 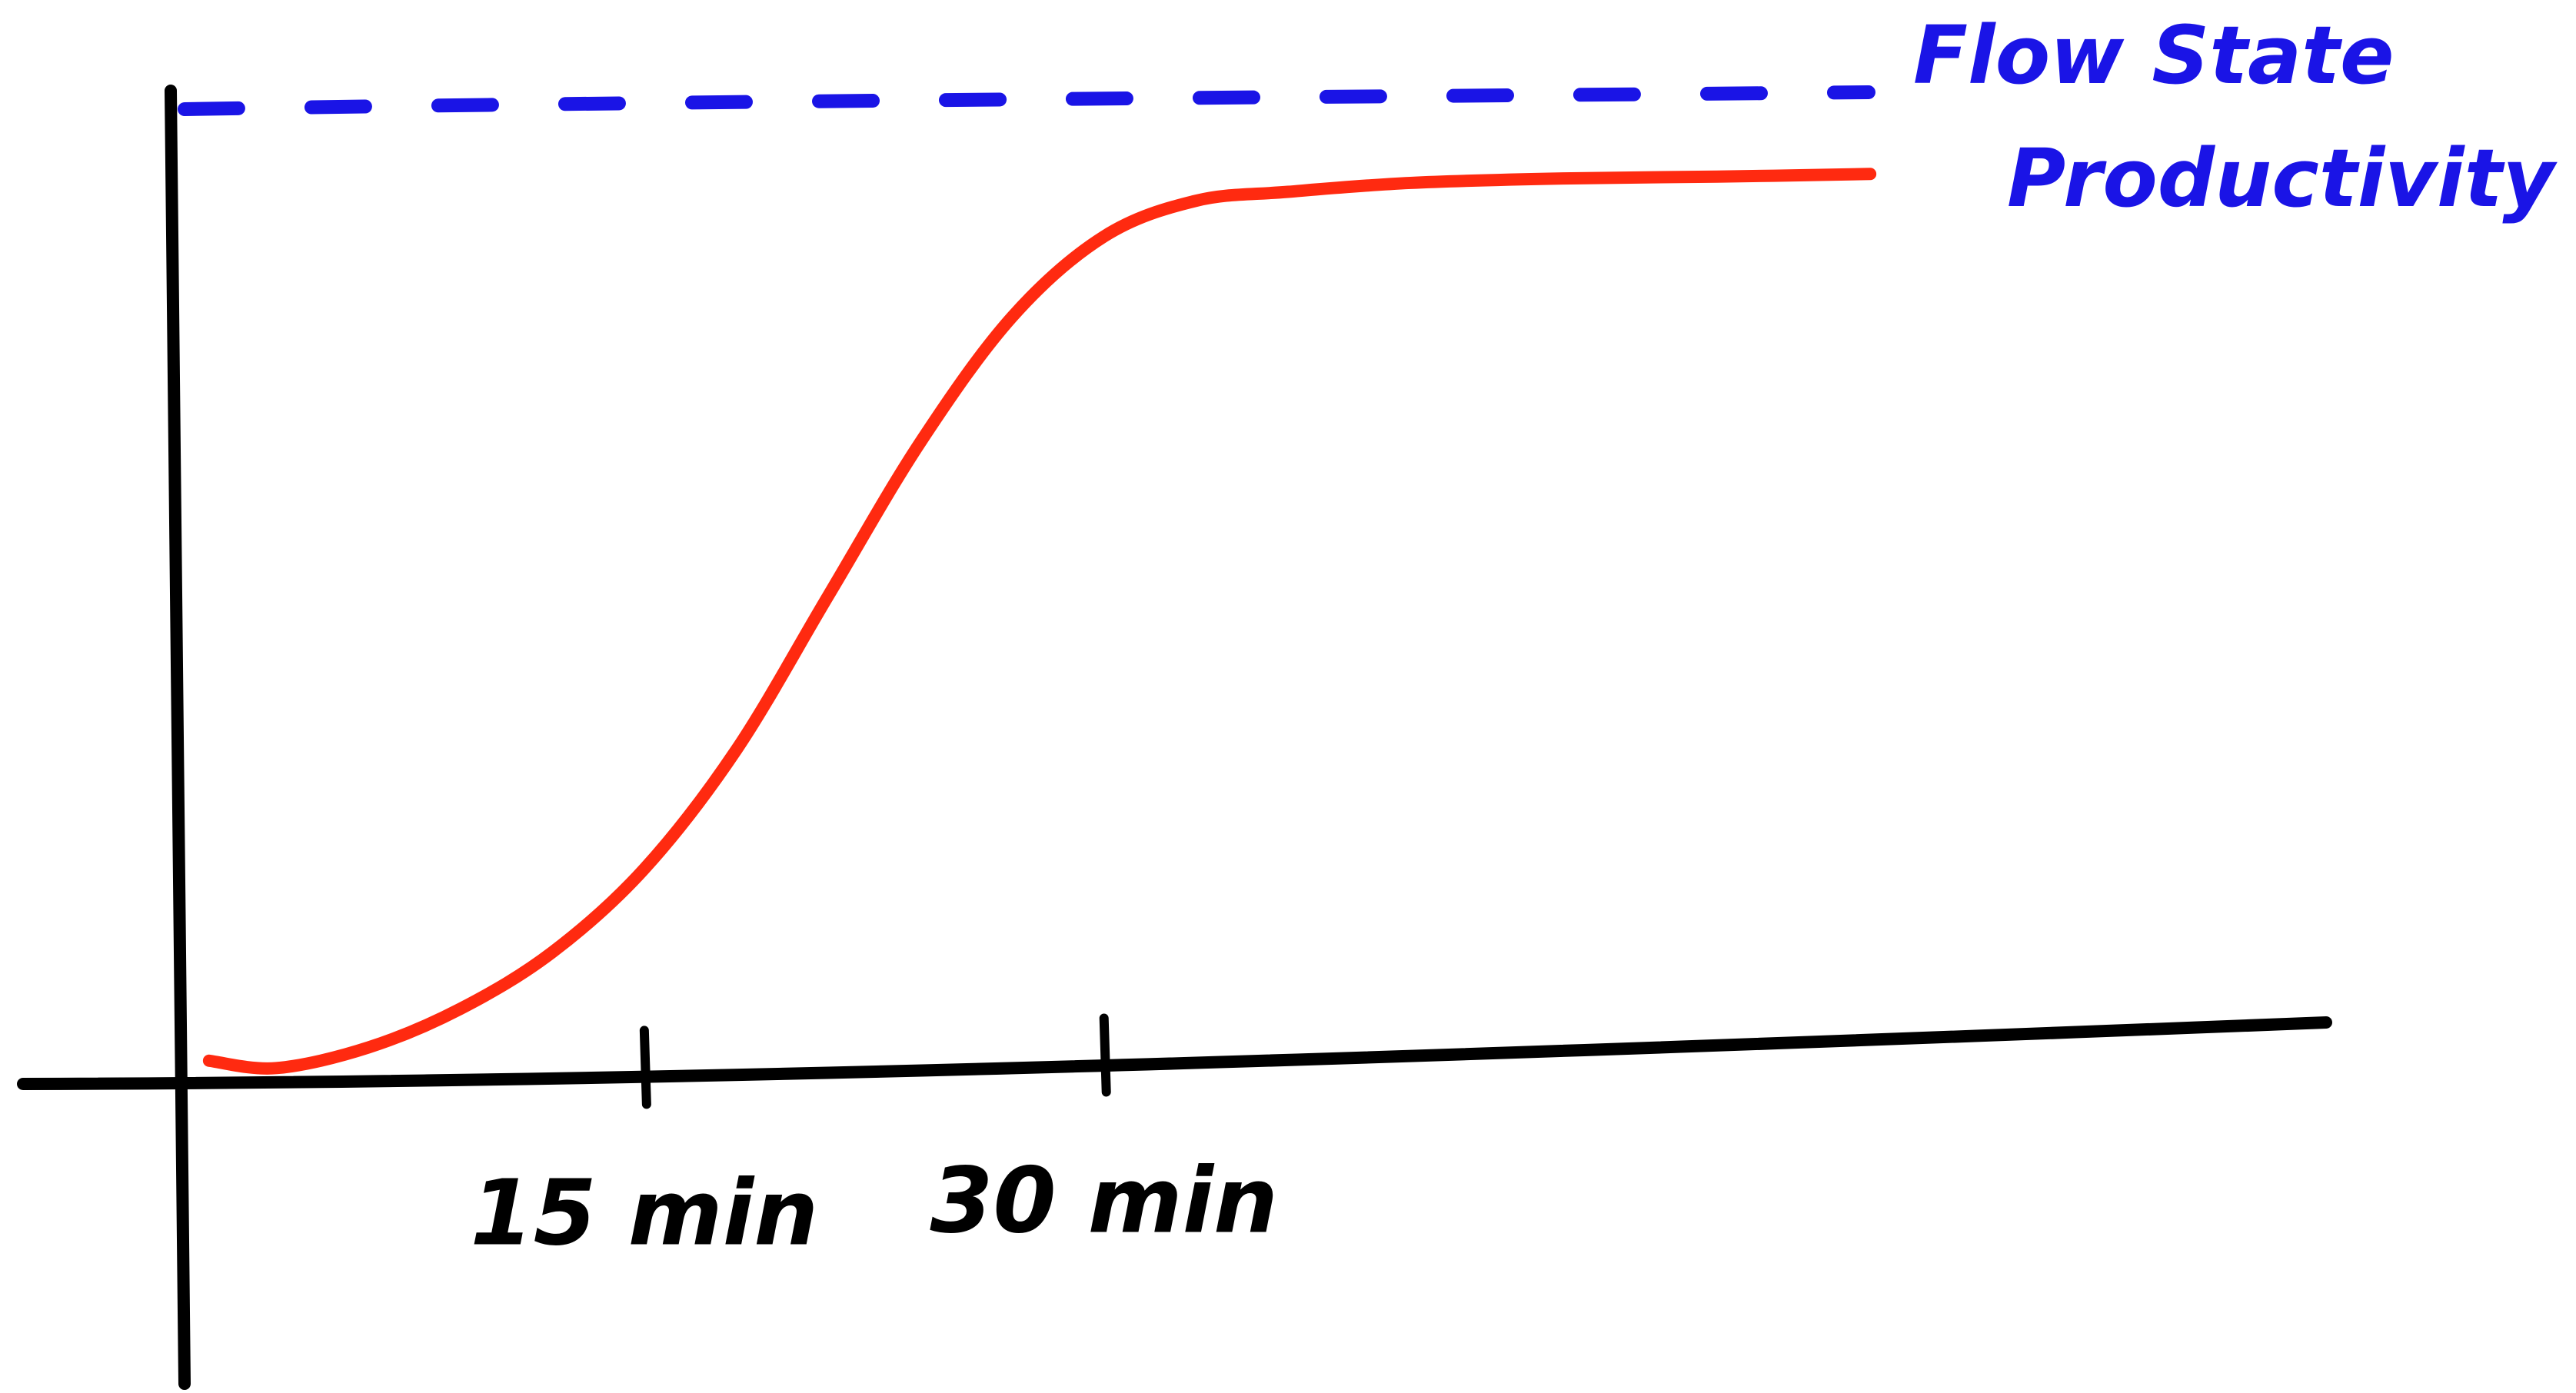 What do you see at coordinates (2283, 178) in the screenshot?
I see `productivity-label: Productivity` at bounding box center [2283, 178].